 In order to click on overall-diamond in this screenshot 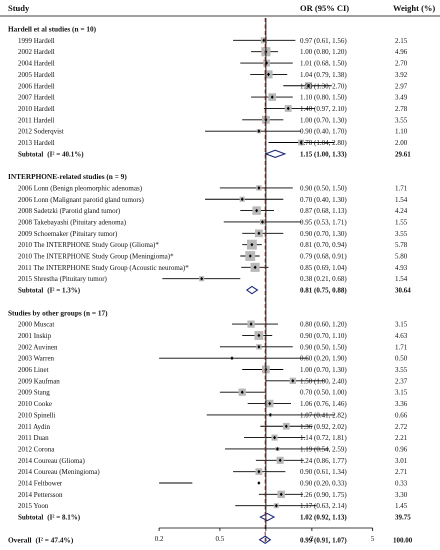, I will do `click(265, 540)`.